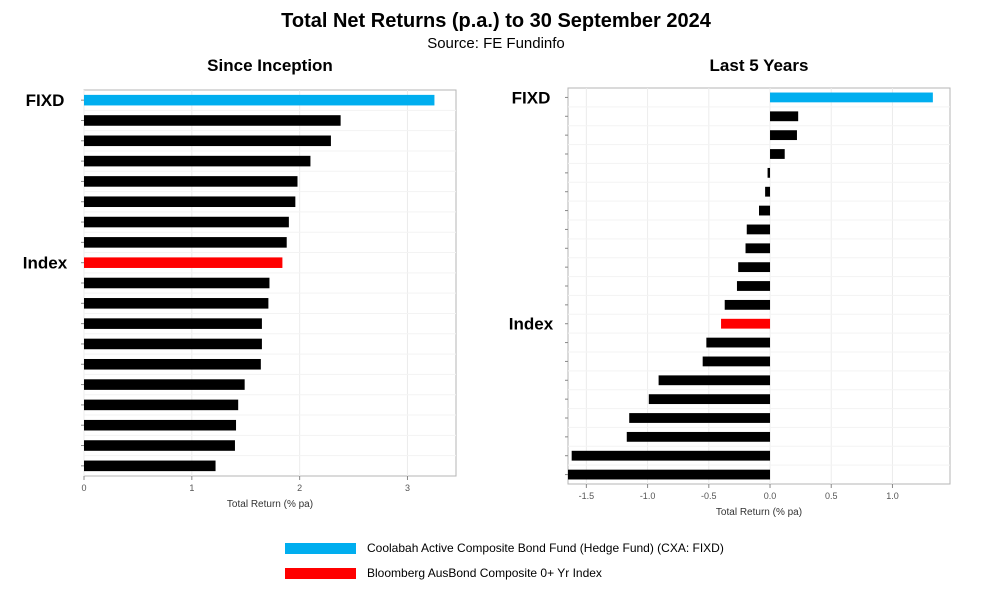 The height and width of the screenshot is (597, 992). I want to click on x-tick-label: 3, so click(407, 488).